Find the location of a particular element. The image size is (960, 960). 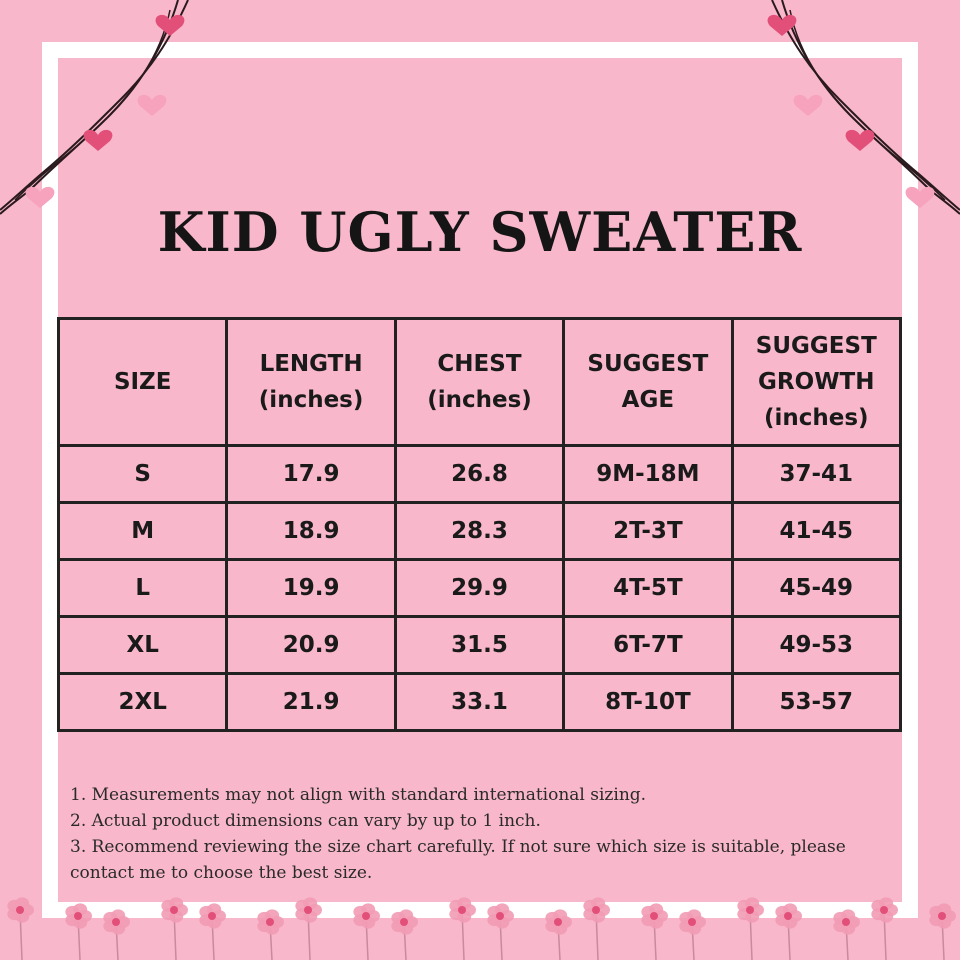

cell-chest: 26.8 is located at coordinates (479, 474).